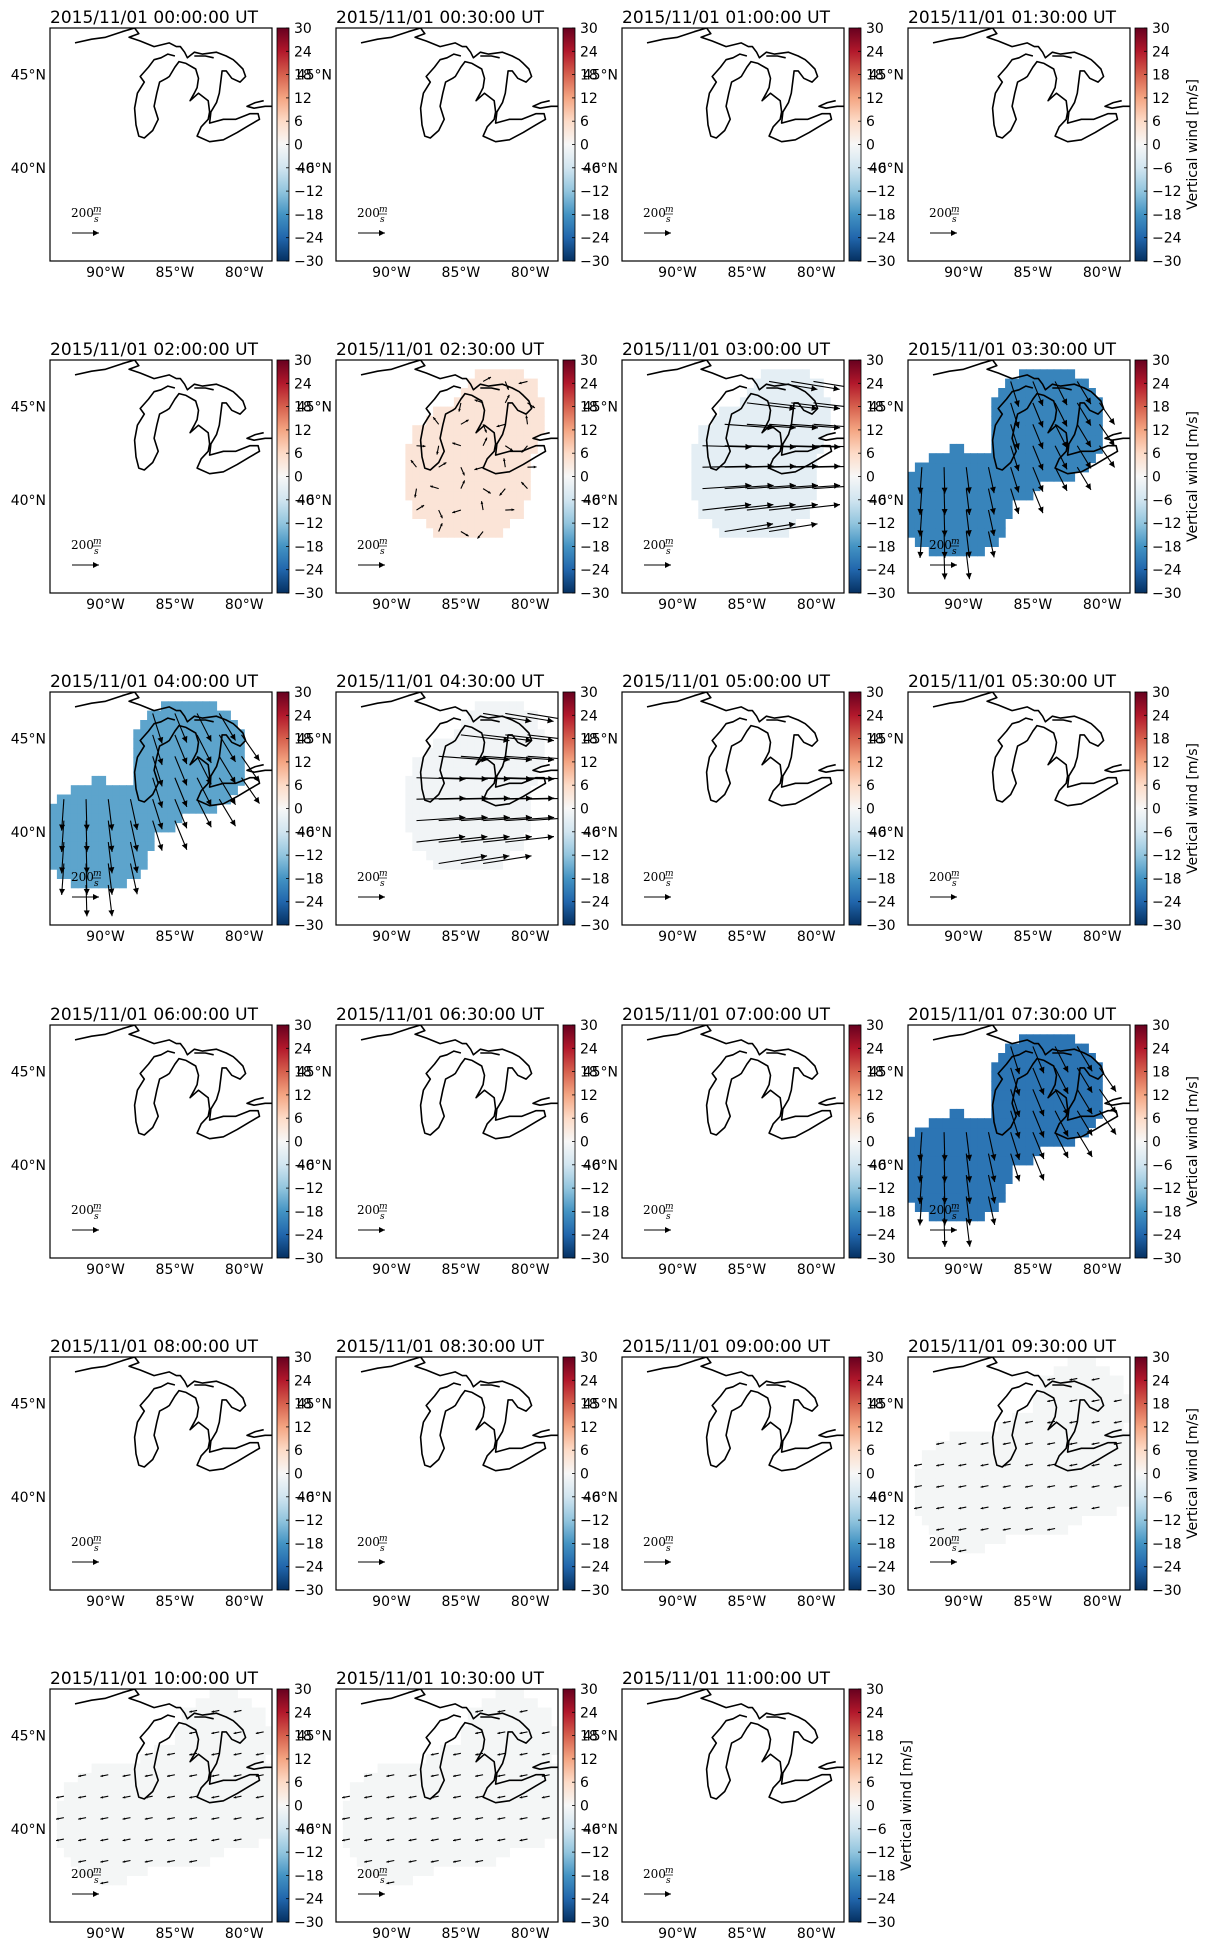 The image size is (1208, 1939). What do you see at coordinates (154, 1015) in the screenshot?
I see `panel-title: 2015/11/01 06:00:00 UT` at bounding box center [154, 1015].